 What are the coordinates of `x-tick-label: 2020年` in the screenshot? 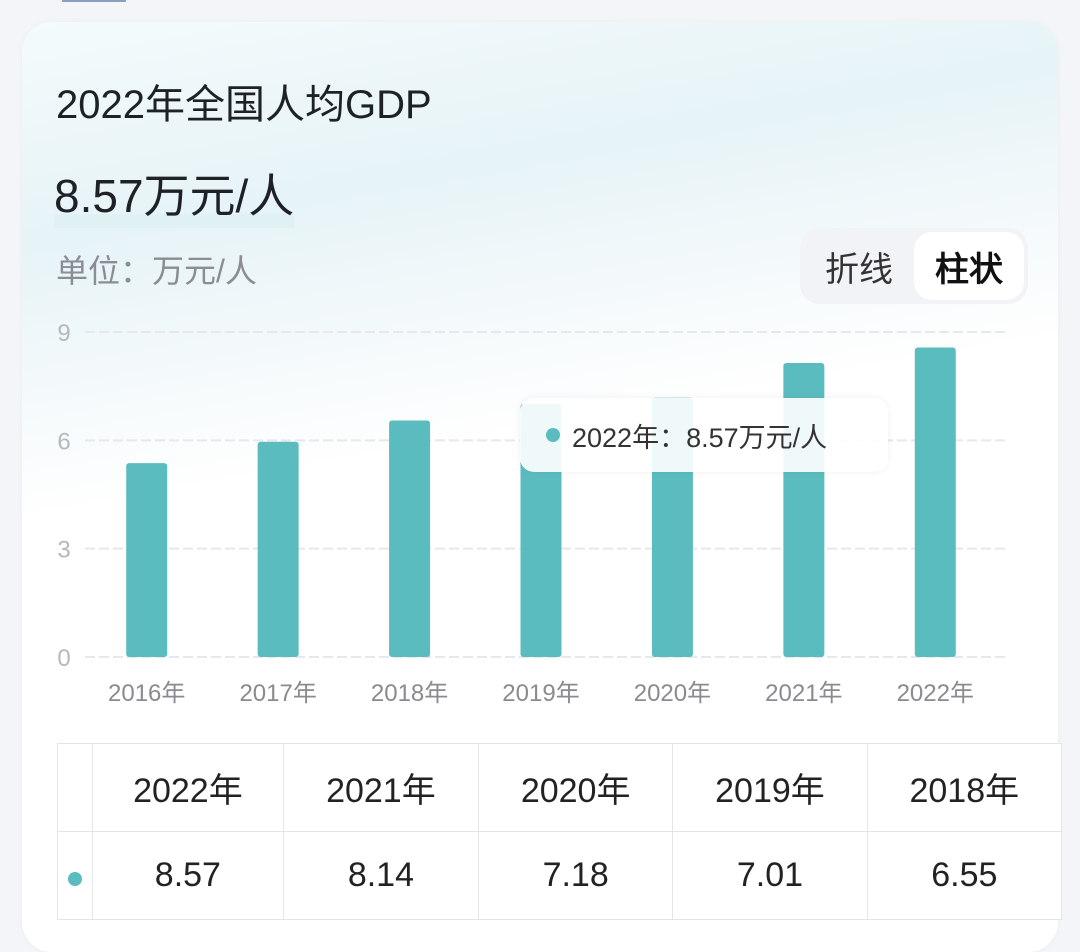 It's located at (672, 693).